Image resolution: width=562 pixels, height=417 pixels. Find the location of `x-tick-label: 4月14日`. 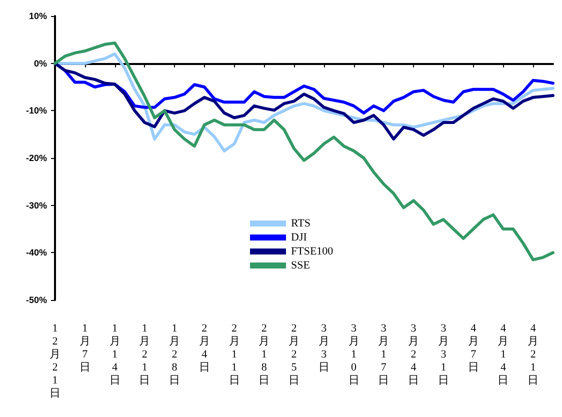

x-tick-label: 4月14日 is located at coordinates (503, 354).